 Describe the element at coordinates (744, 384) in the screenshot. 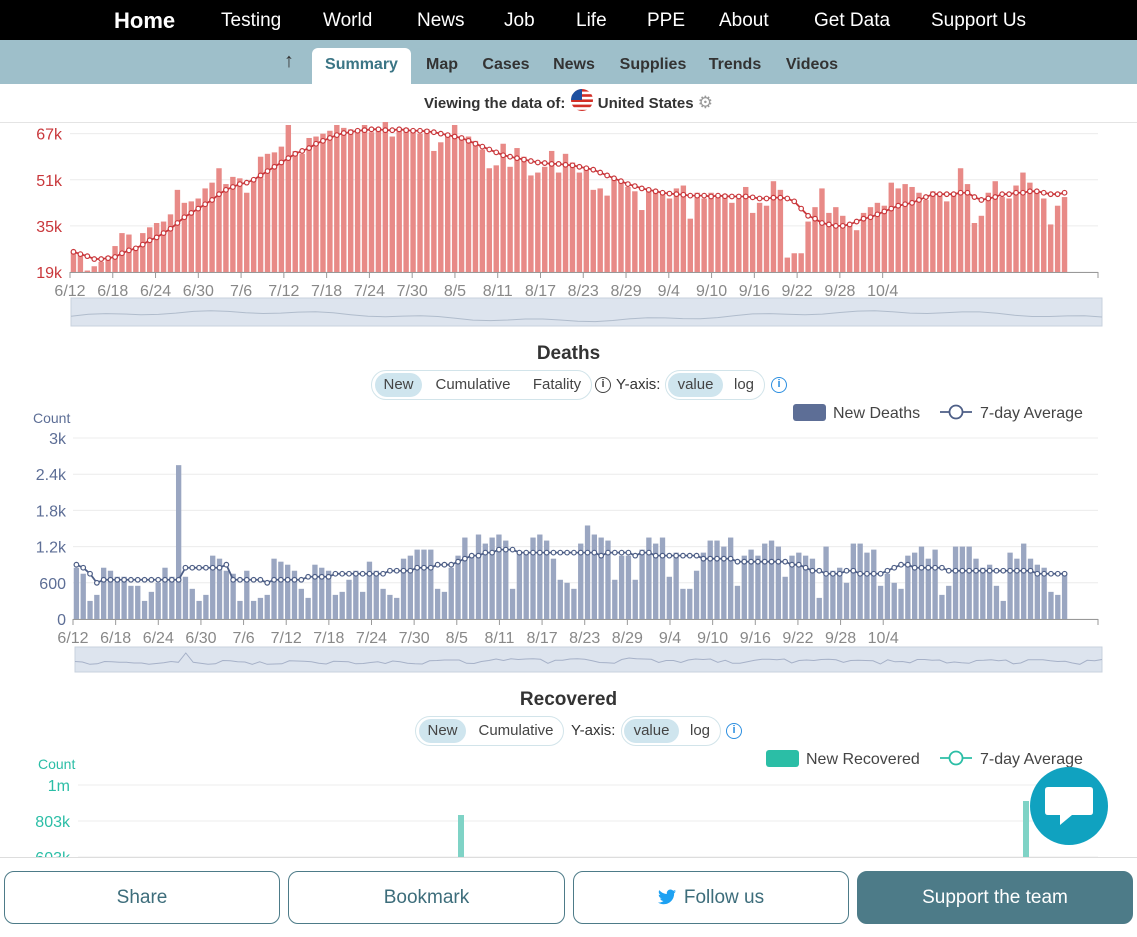

I see `deaths-scale-log: log` at that location.